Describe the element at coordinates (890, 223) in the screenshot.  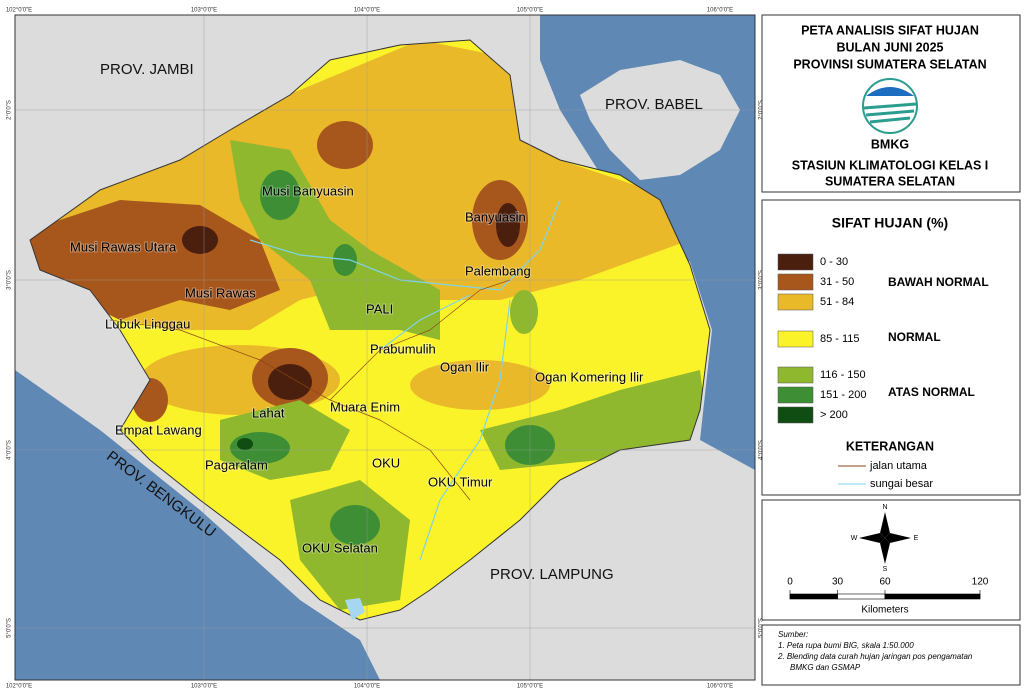
I see `legend-title: SIFAT HUJAN (%)` at that location.